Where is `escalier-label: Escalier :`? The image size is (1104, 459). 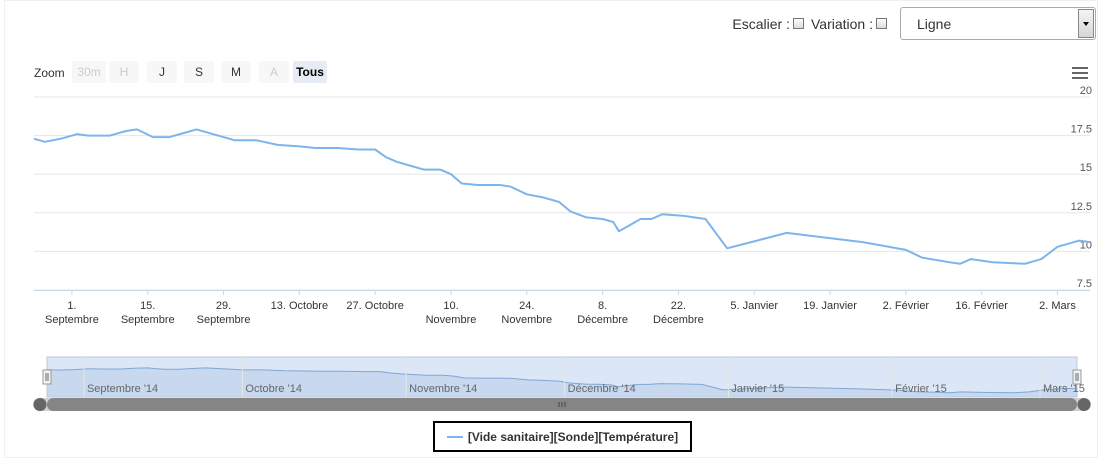 escalier-label: Escalier : is located at coordinates (761, 23).